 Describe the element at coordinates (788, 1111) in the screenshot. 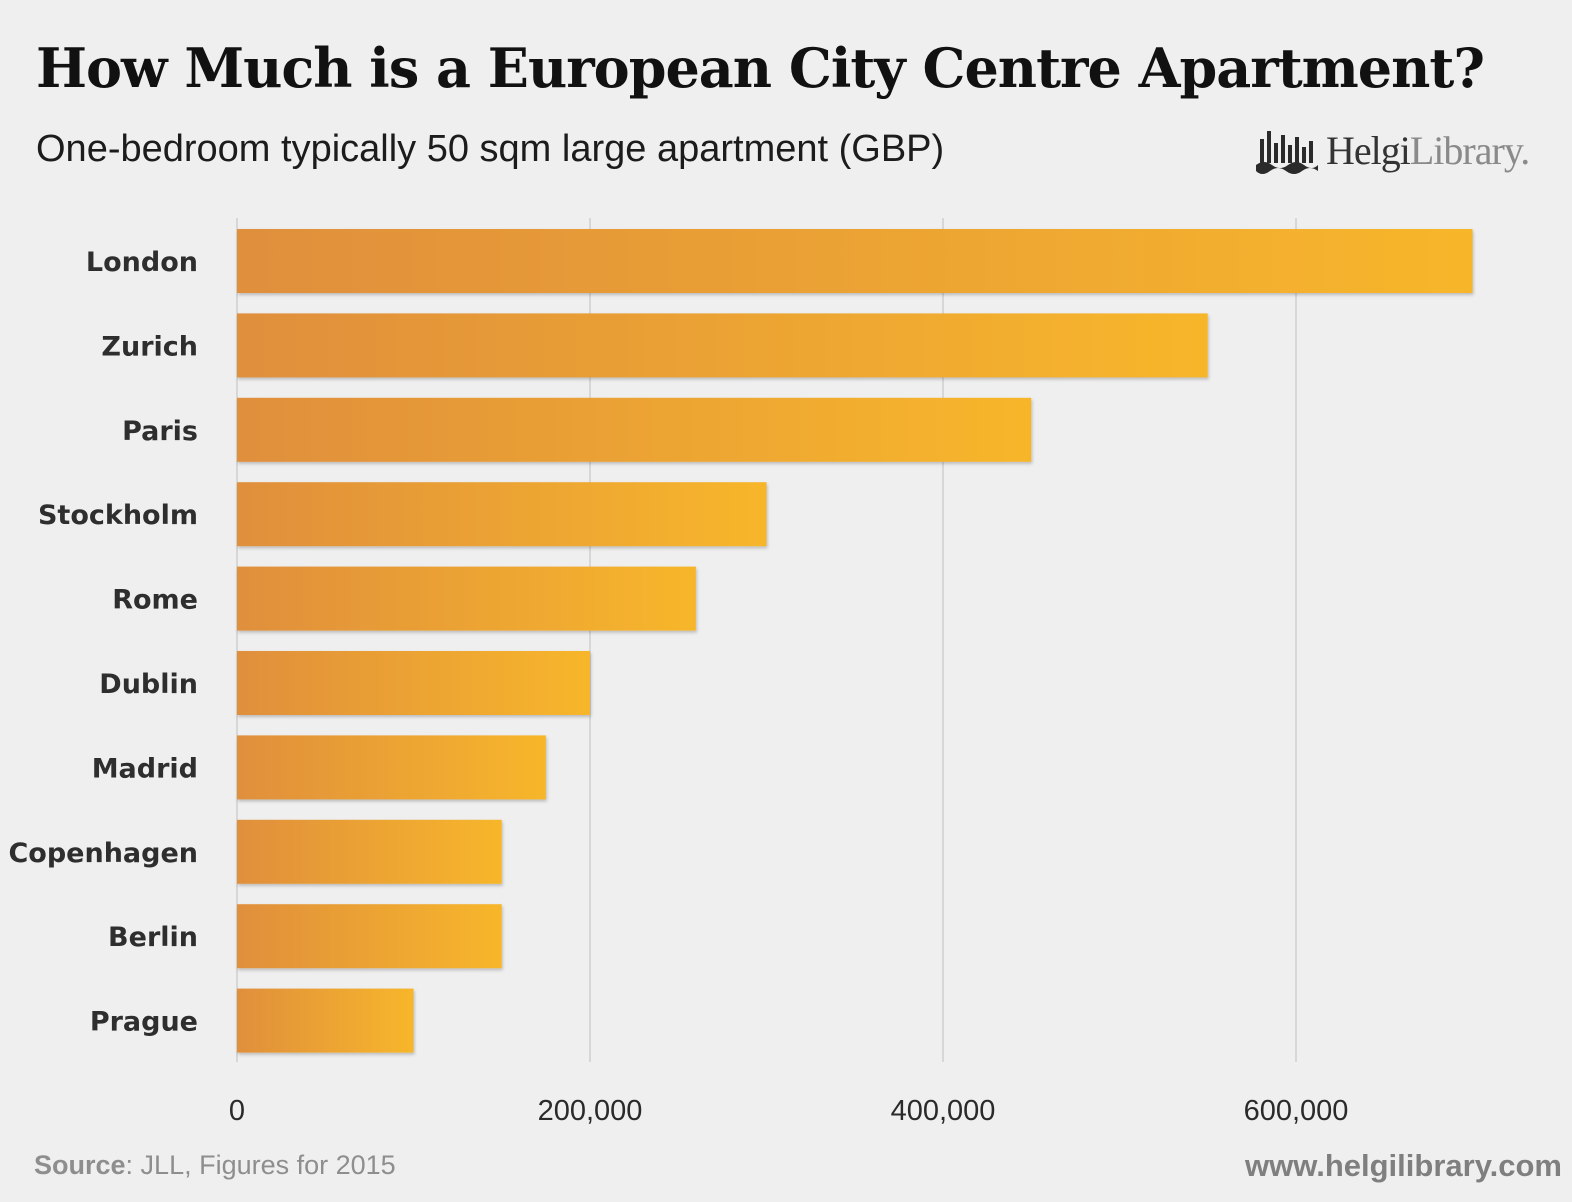

I see `x-axis-tick-labels: 0 200,000 400,000 600,000` at that location.